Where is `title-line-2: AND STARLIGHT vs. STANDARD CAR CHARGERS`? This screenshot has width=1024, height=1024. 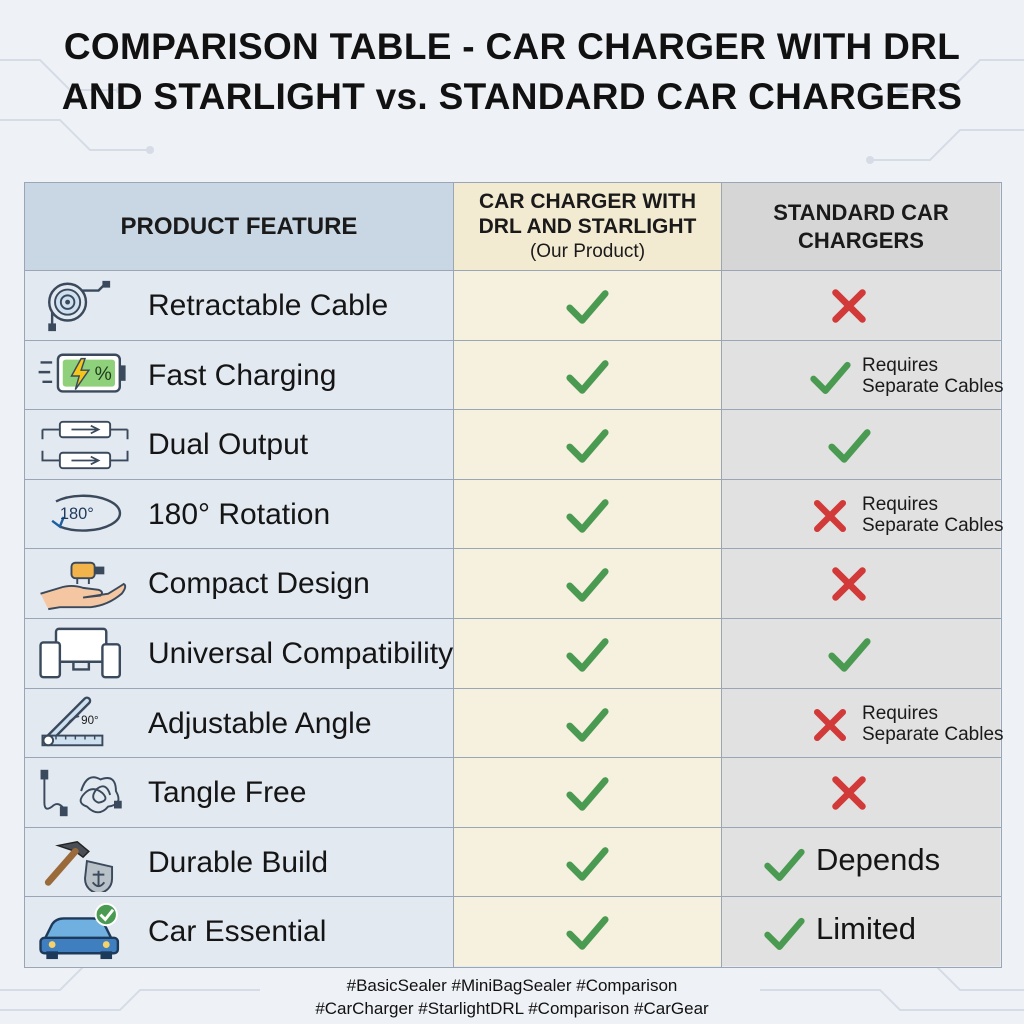
title-line-2: AND STARLIGHT vs. STANDARD CAR CHARGERS is located at coordinates (512, 96).